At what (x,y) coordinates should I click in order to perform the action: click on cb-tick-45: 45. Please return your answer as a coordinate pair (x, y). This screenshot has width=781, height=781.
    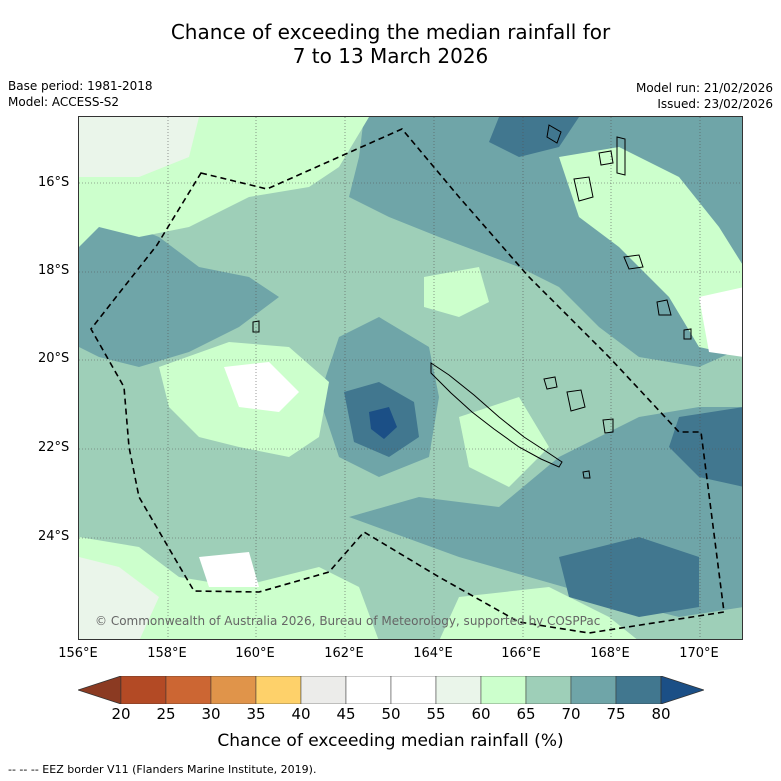
    Looking at the image, I should click on (346, 714).